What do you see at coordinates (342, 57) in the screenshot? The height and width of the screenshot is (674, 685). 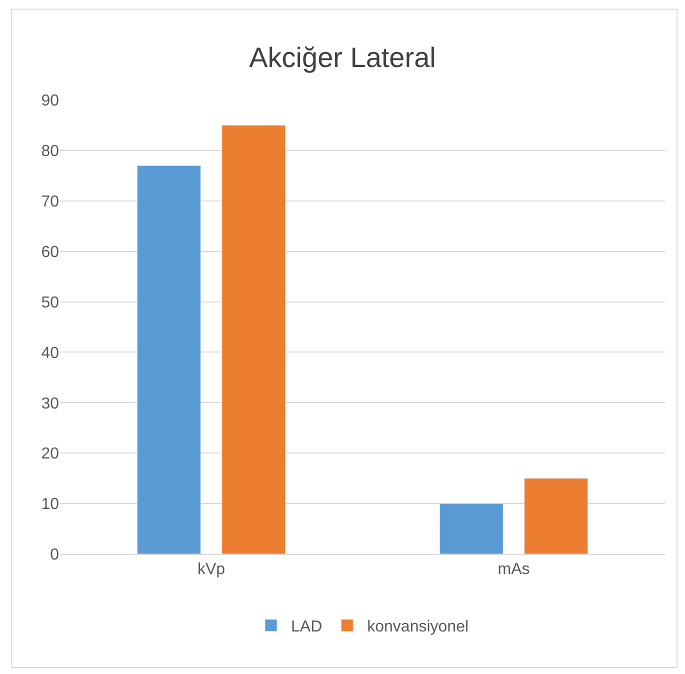 I see `chart-title: Akciğer Lateral` at bounding box center [342, 57].